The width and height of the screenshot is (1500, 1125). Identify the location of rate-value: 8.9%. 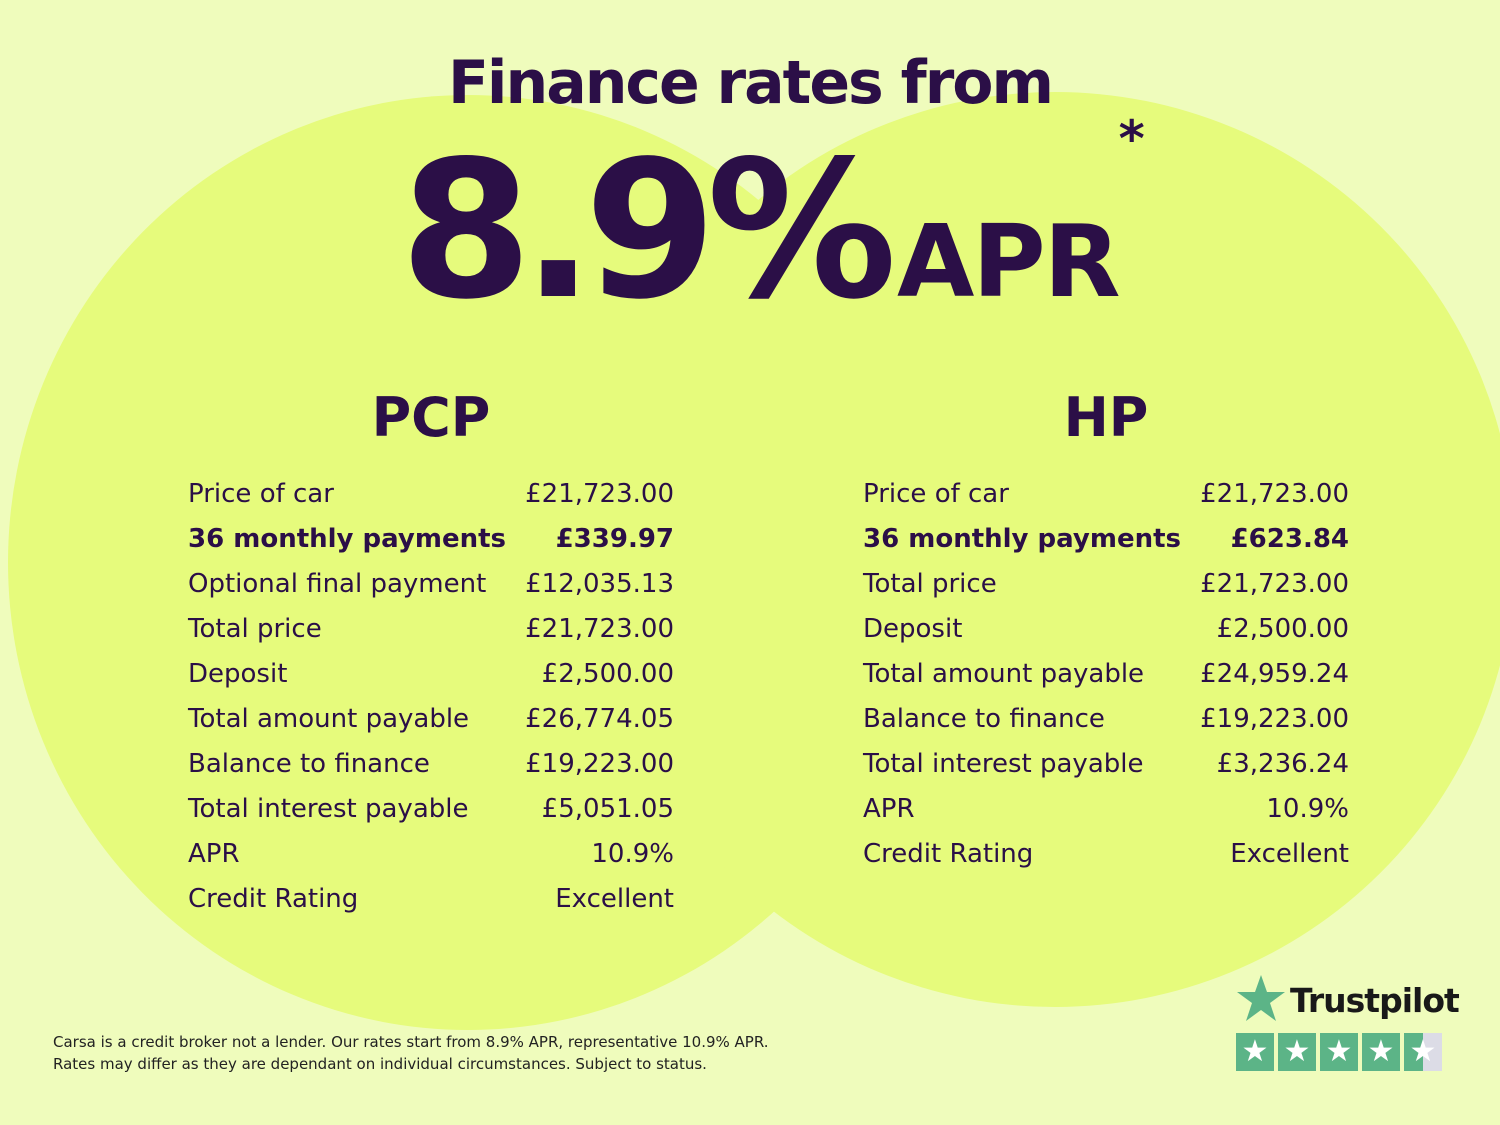
(648, 230).